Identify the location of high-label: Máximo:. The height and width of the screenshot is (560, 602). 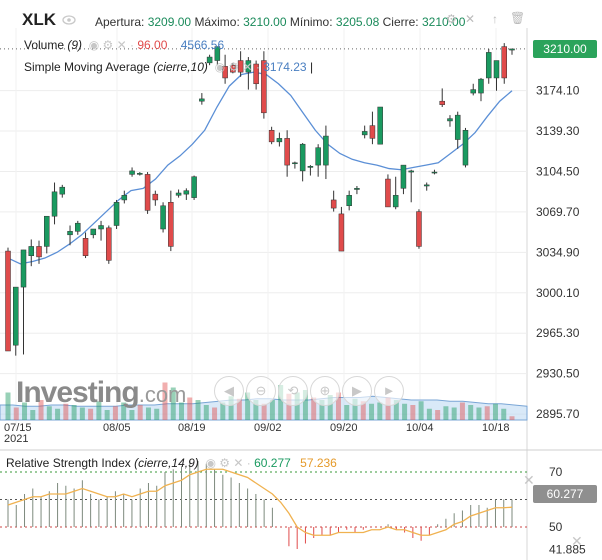
(217, 22).